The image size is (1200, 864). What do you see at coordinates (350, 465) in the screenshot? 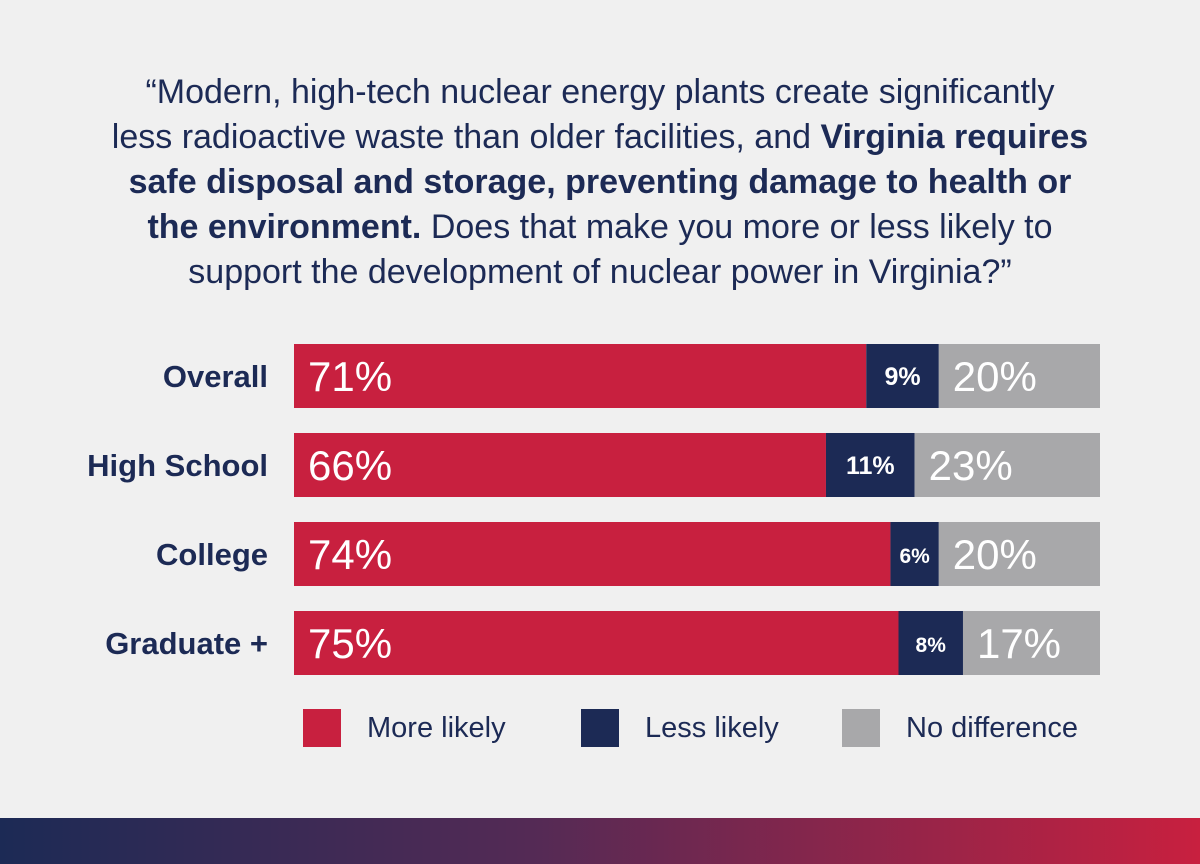
I see `data-label-more-likely-high-school: 66%` at bounding box center [350, 465].